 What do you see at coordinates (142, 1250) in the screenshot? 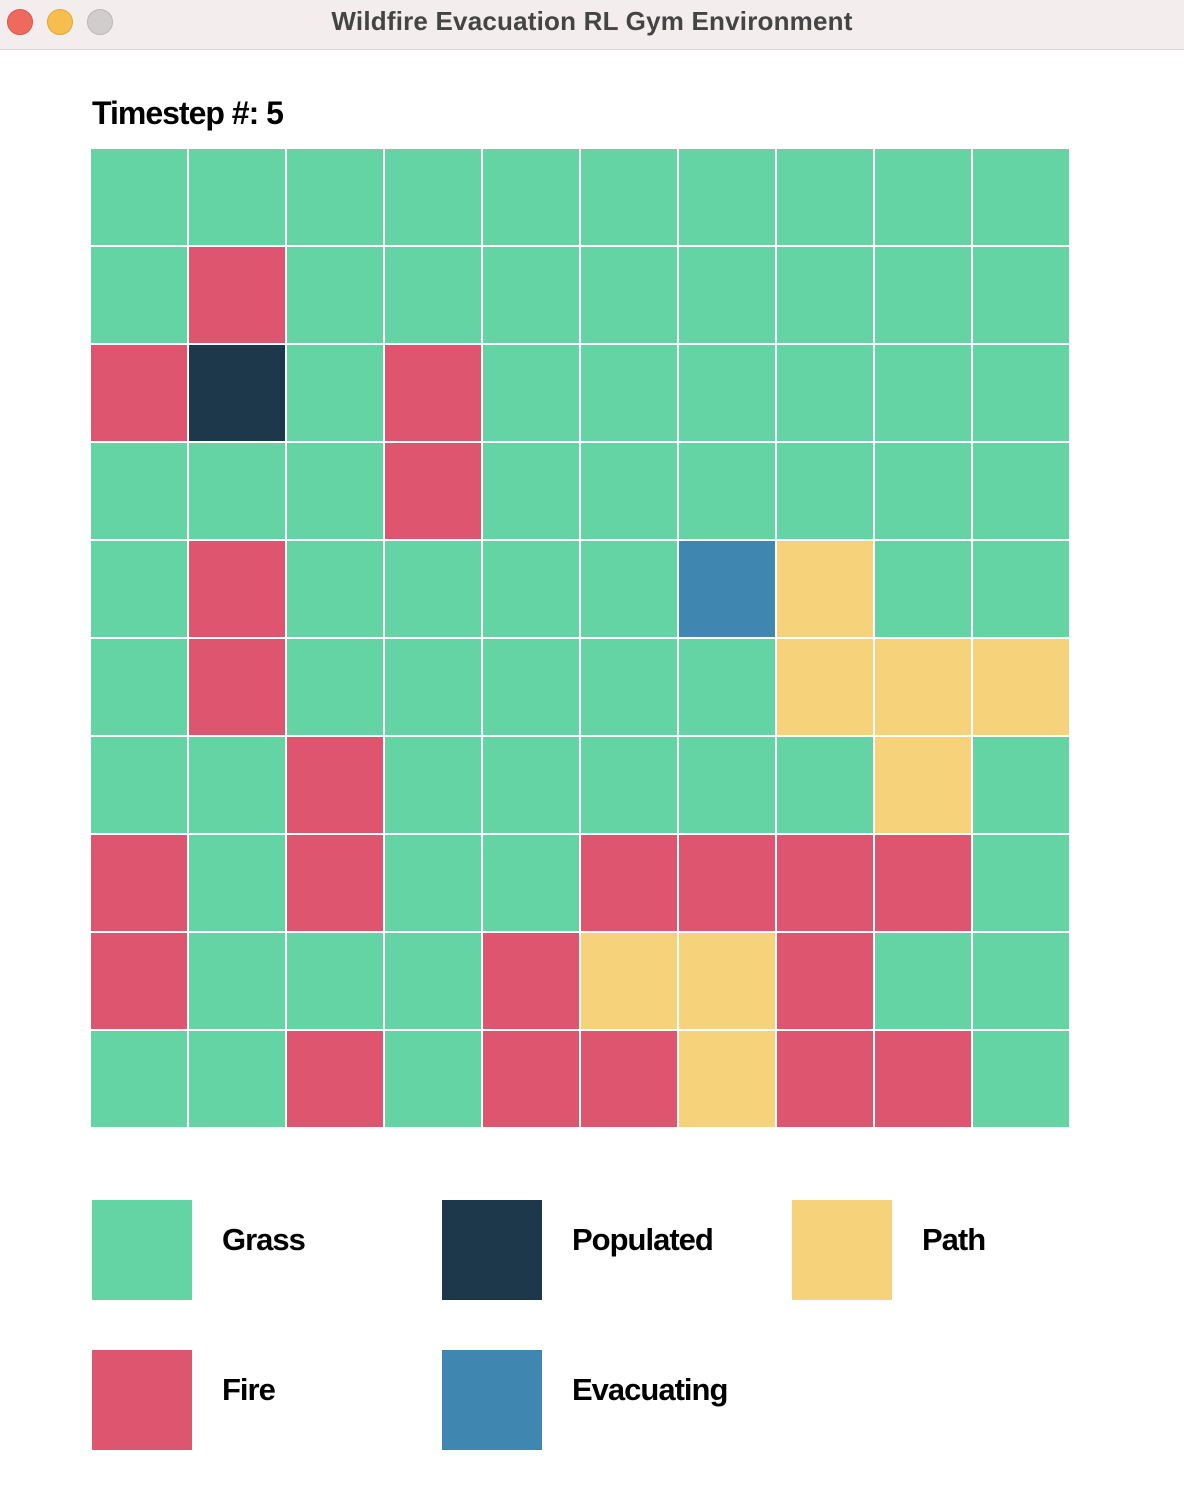
I see `legend-swatch-grass` at bounding box center [142, 1250].